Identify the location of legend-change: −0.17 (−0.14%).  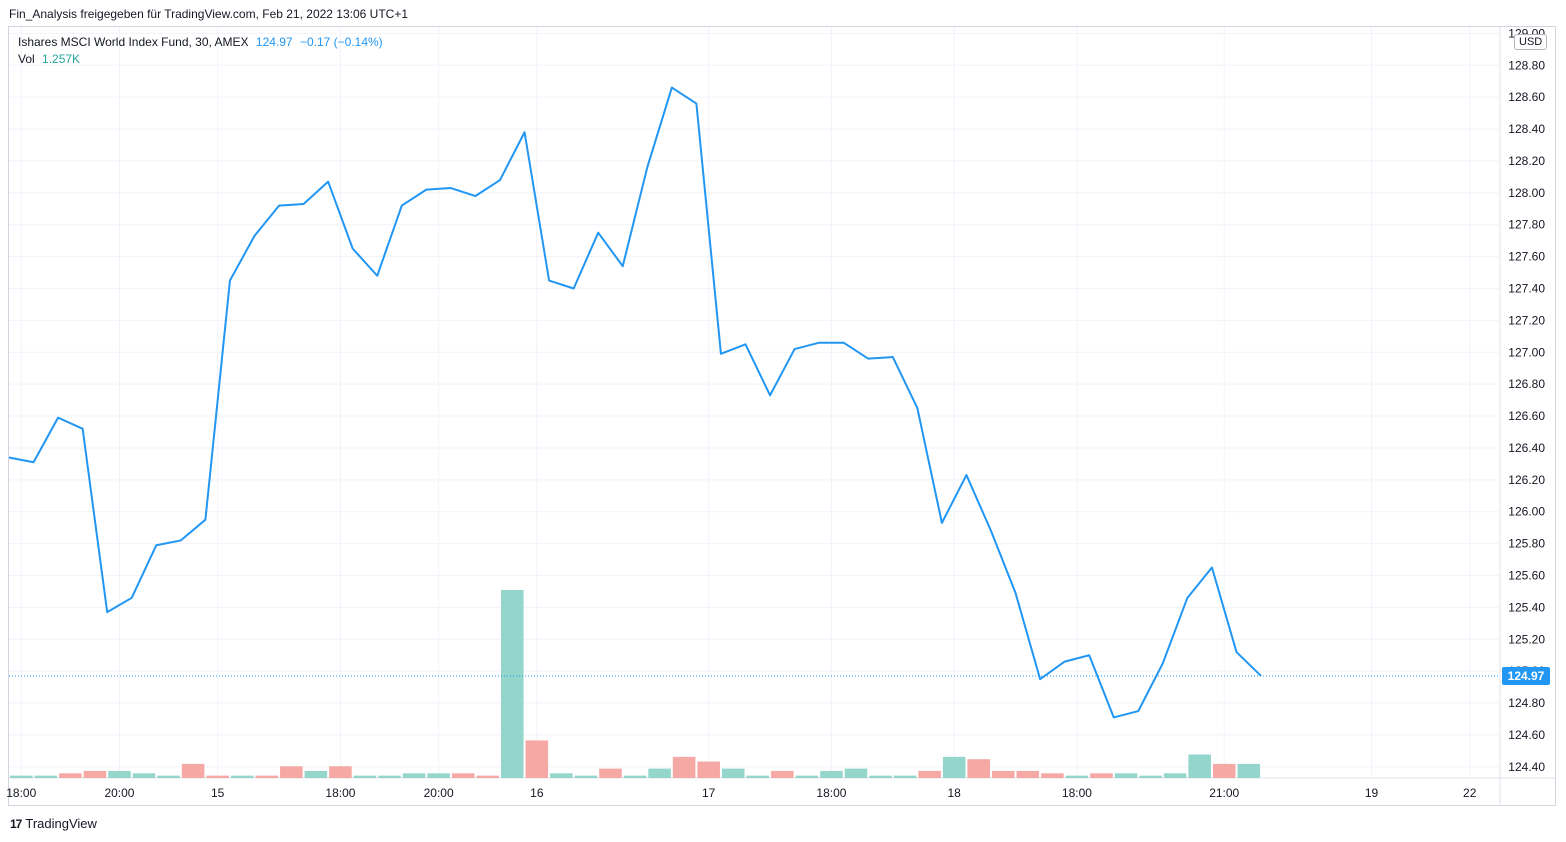
(341, 42).